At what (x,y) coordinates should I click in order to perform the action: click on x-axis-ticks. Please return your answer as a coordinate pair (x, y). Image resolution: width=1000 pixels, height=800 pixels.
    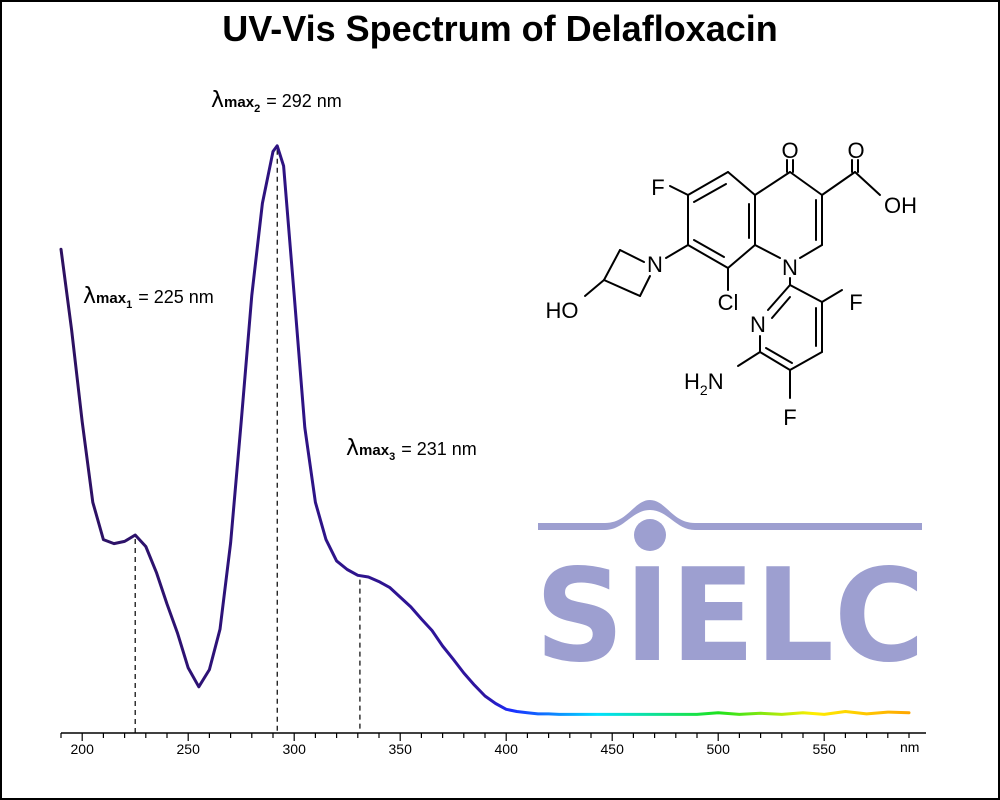
    Looking at the image, I should click on (485, 737).